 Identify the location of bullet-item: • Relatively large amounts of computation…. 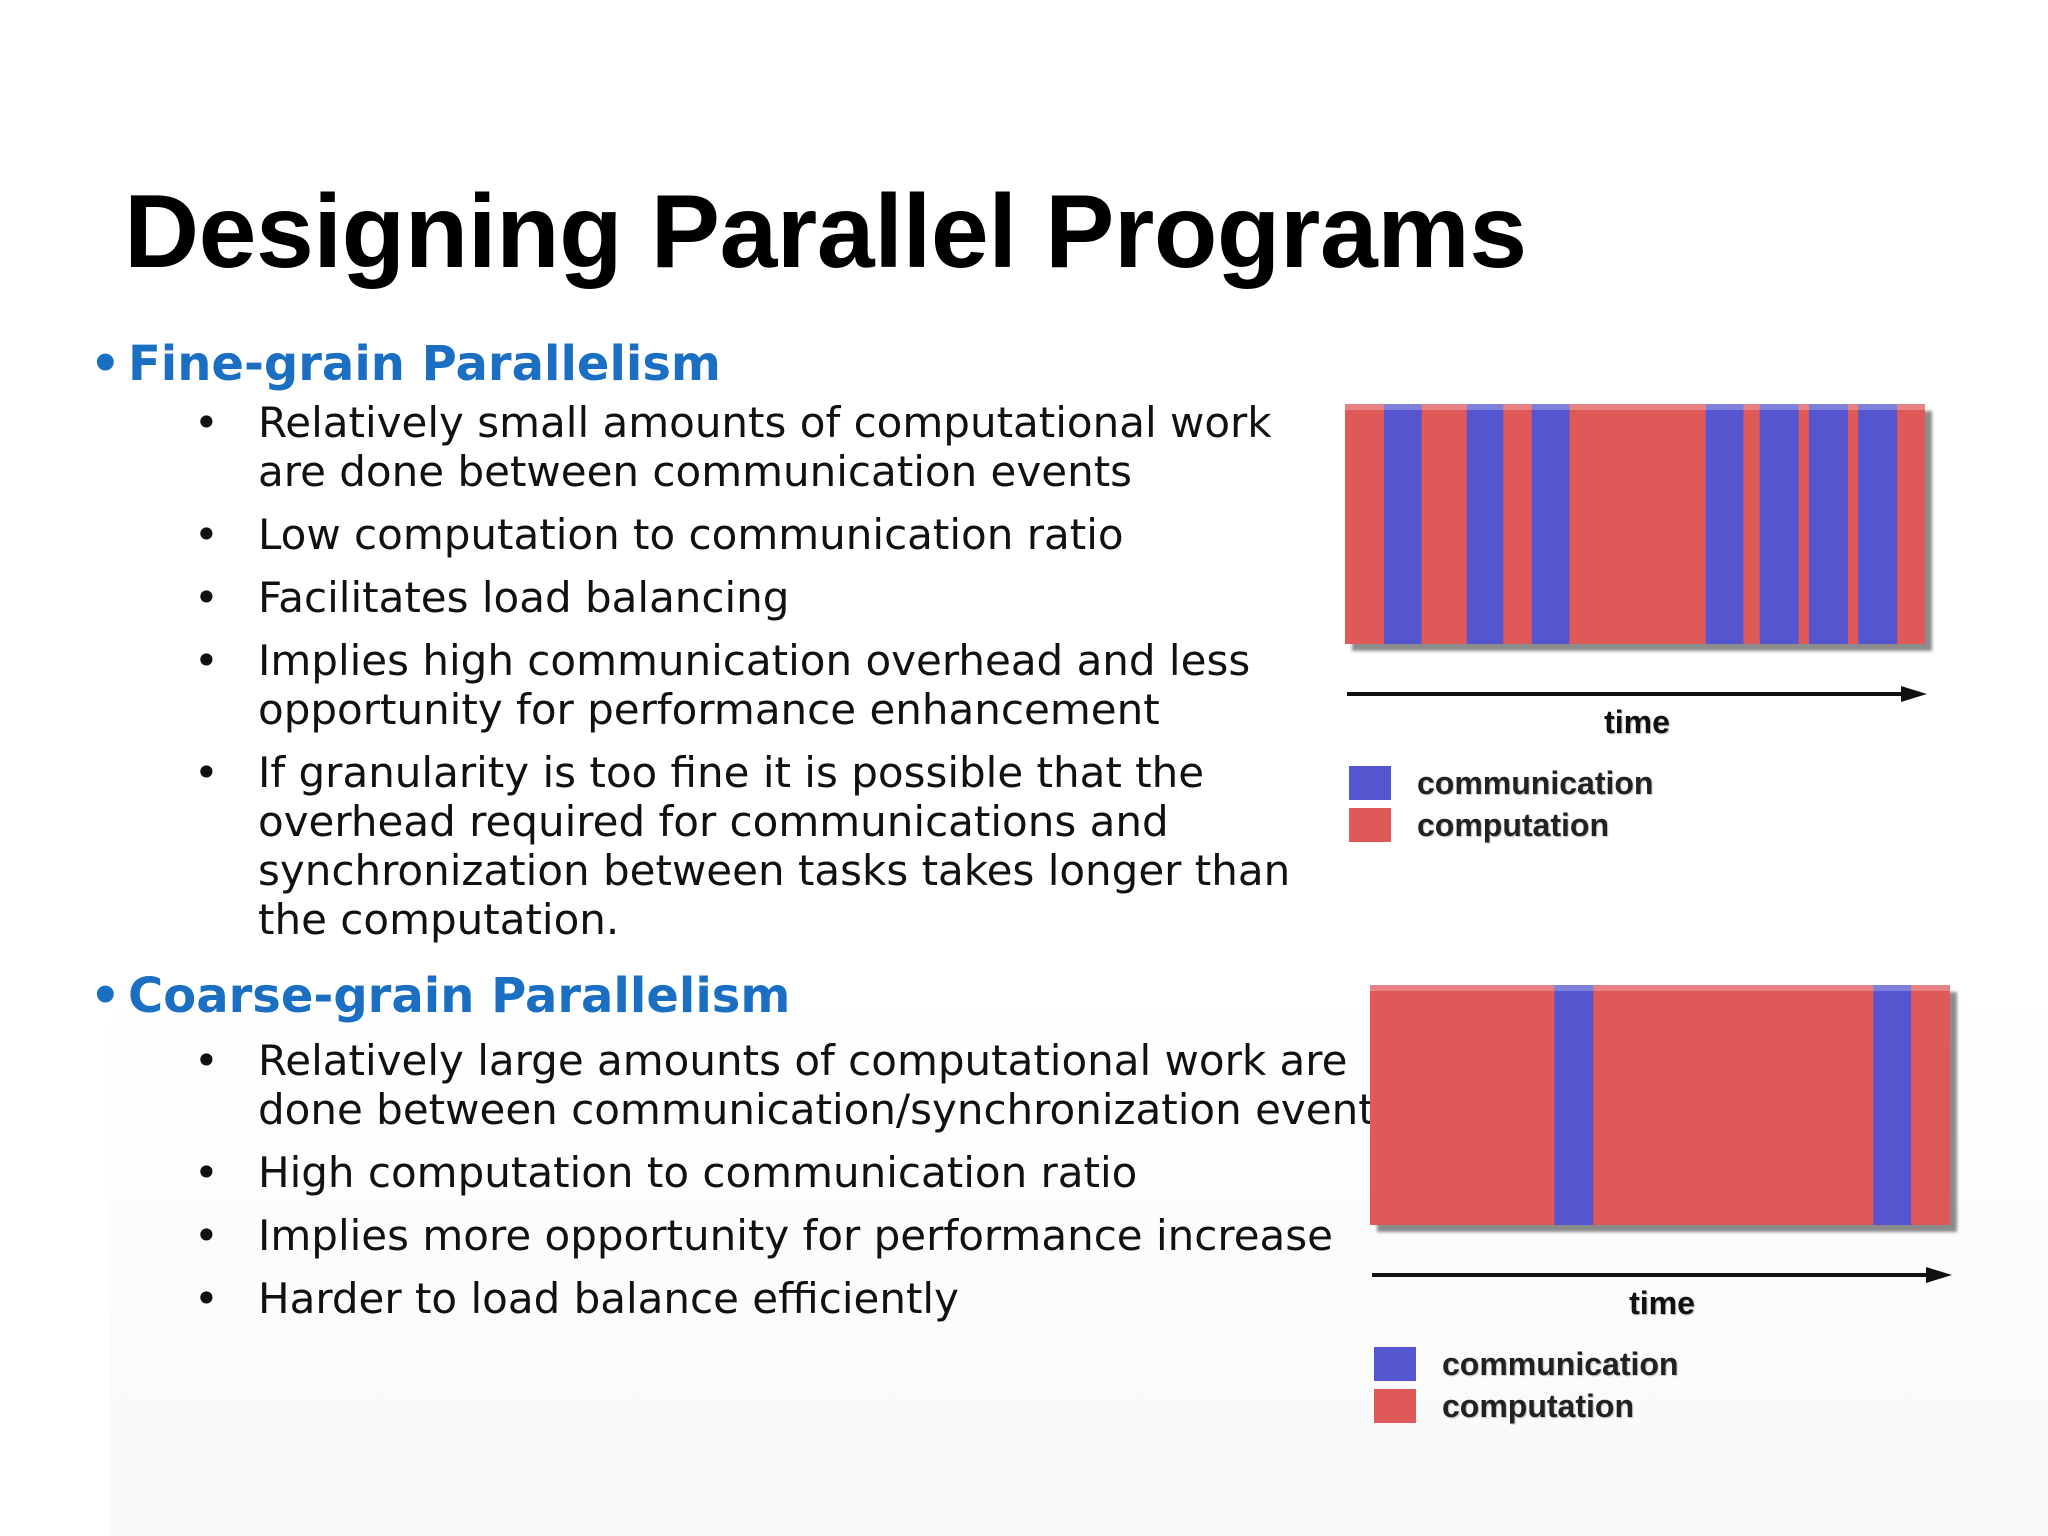
(749, 1085).